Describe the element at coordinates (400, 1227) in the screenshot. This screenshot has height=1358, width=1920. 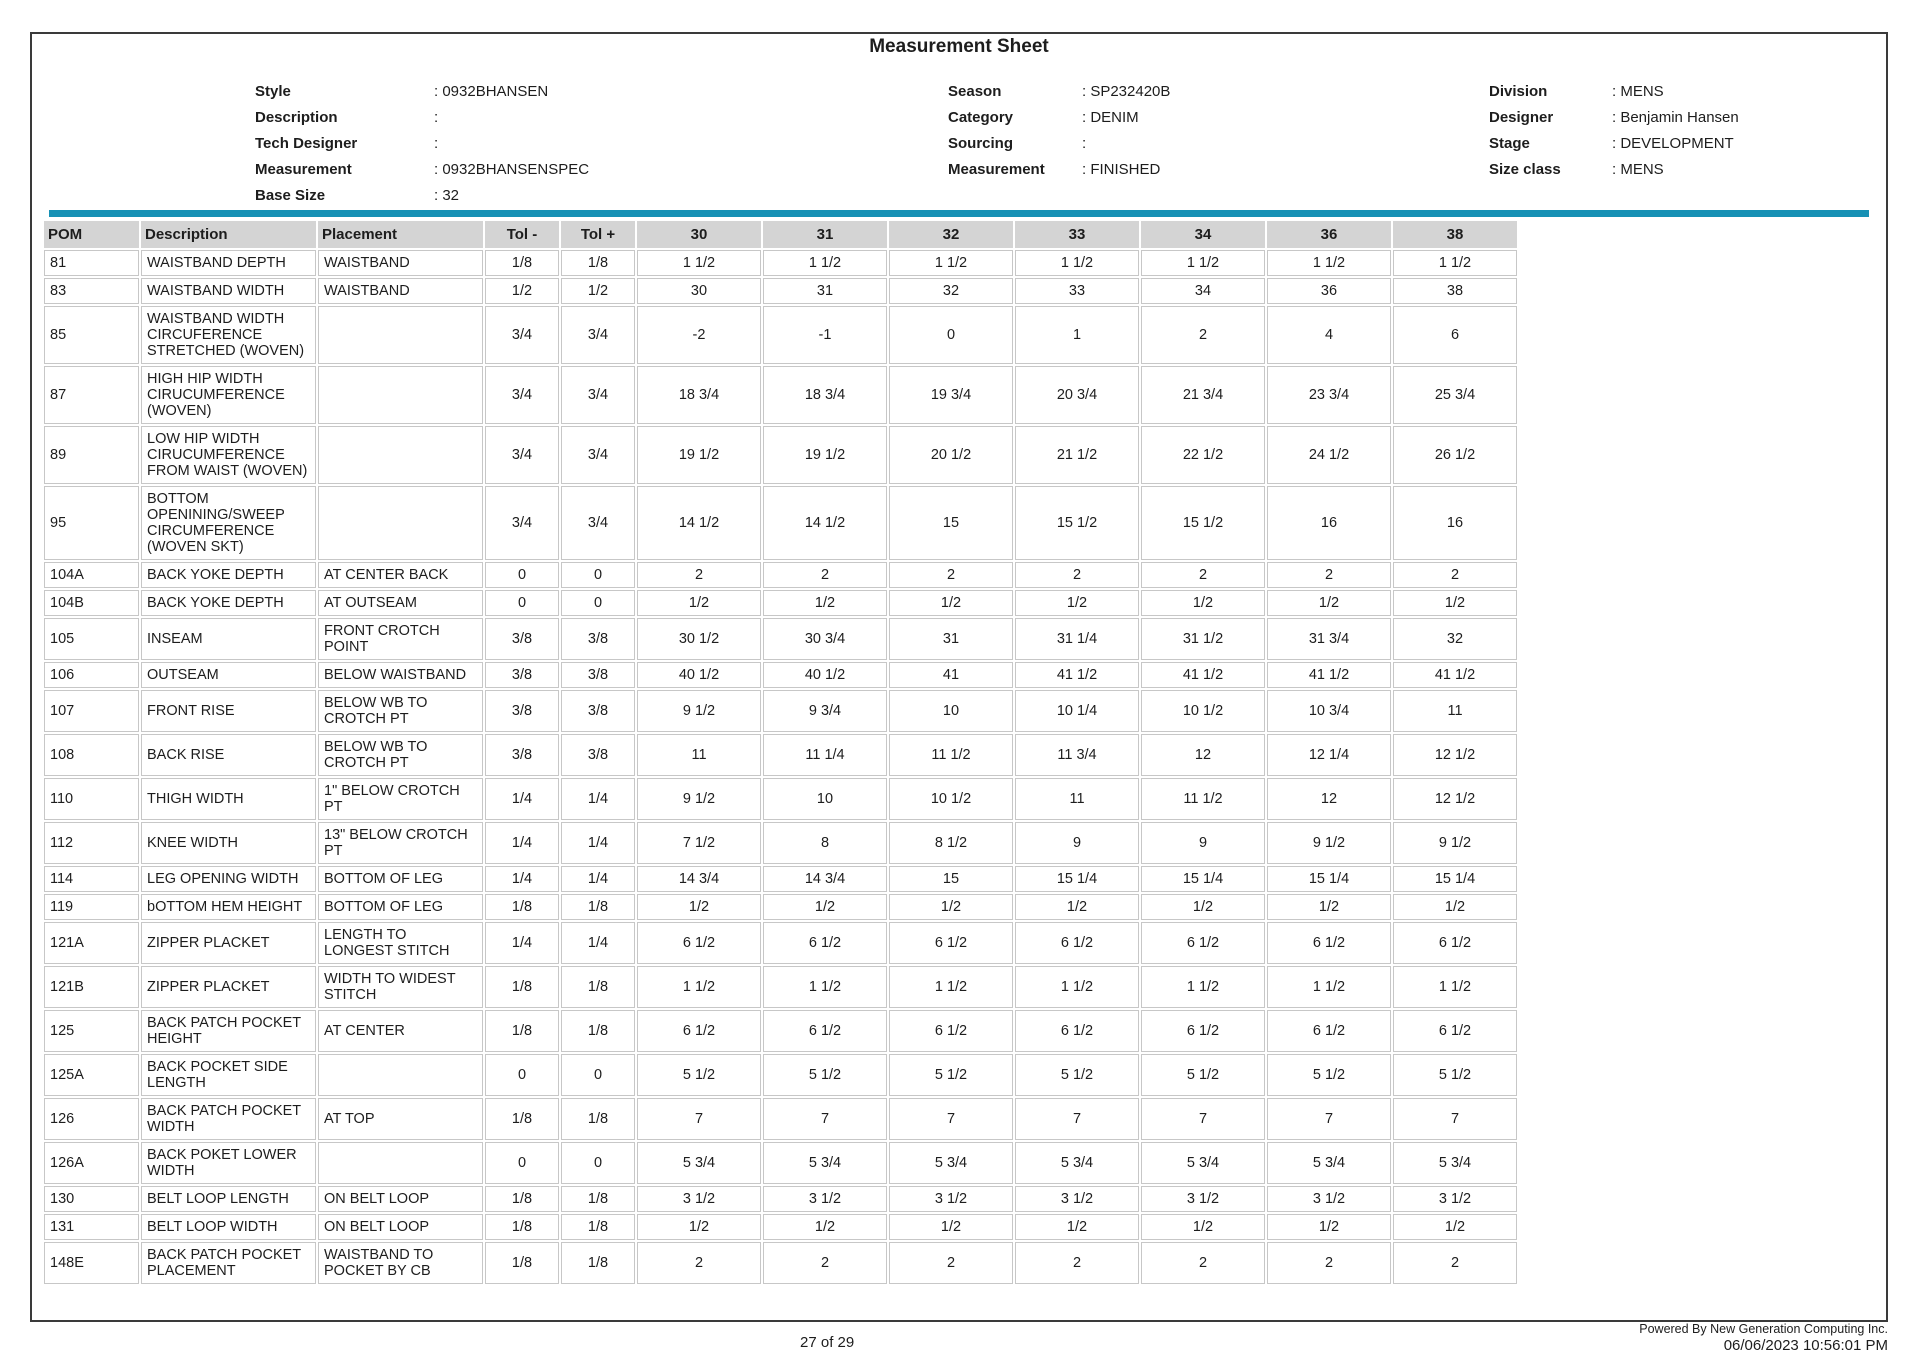
I see `placement-cell: ON BELT LOOP` at that location.